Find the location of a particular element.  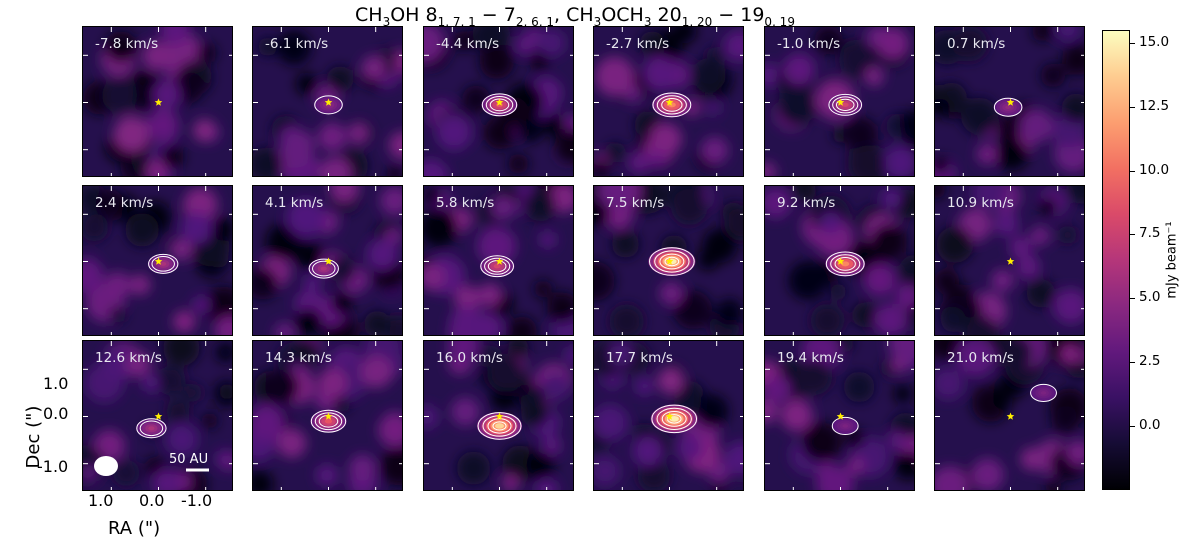

channel-panel: 10.9 km/s is located at coordinates (1009, 260).